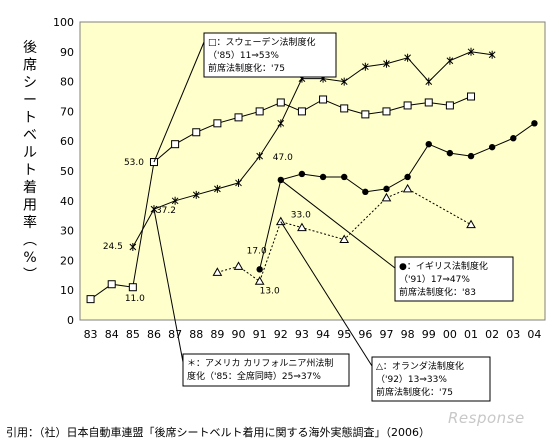  Describe the element at coordinates (67, 260) in the screenshot. I see `y-tick-label: 20` at that location.